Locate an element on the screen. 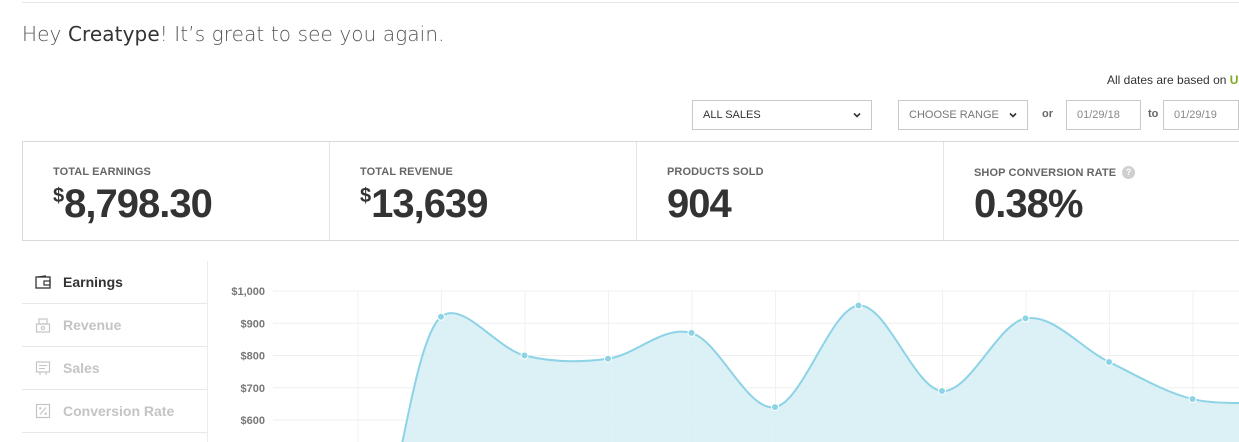 The width and height of the screenshot is (1239, 442). date-from-input: 01/29/18 is located at coordinates (1103, 115).